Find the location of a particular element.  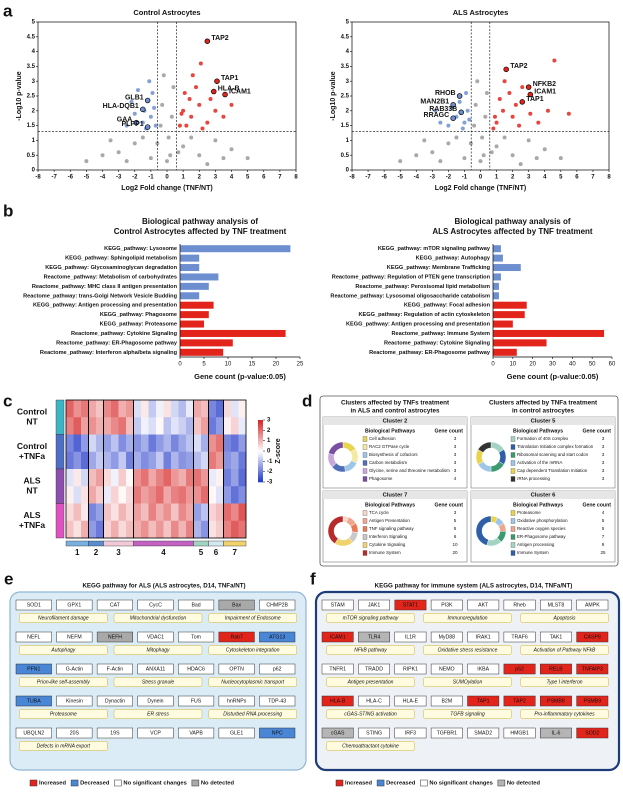

gene-node-label: hnRNPs is located at coordinates (237, 702).